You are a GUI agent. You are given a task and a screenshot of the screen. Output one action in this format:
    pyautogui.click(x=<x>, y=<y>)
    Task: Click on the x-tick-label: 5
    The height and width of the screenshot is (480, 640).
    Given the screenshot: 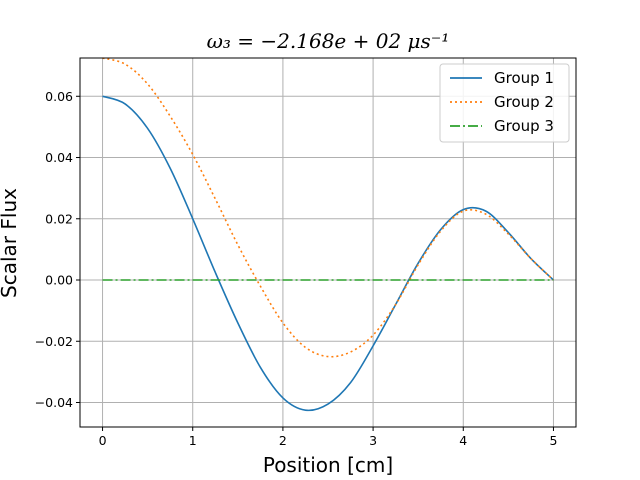 What is the action you would take?
    pyautogui.click(x=553, y=440)
    